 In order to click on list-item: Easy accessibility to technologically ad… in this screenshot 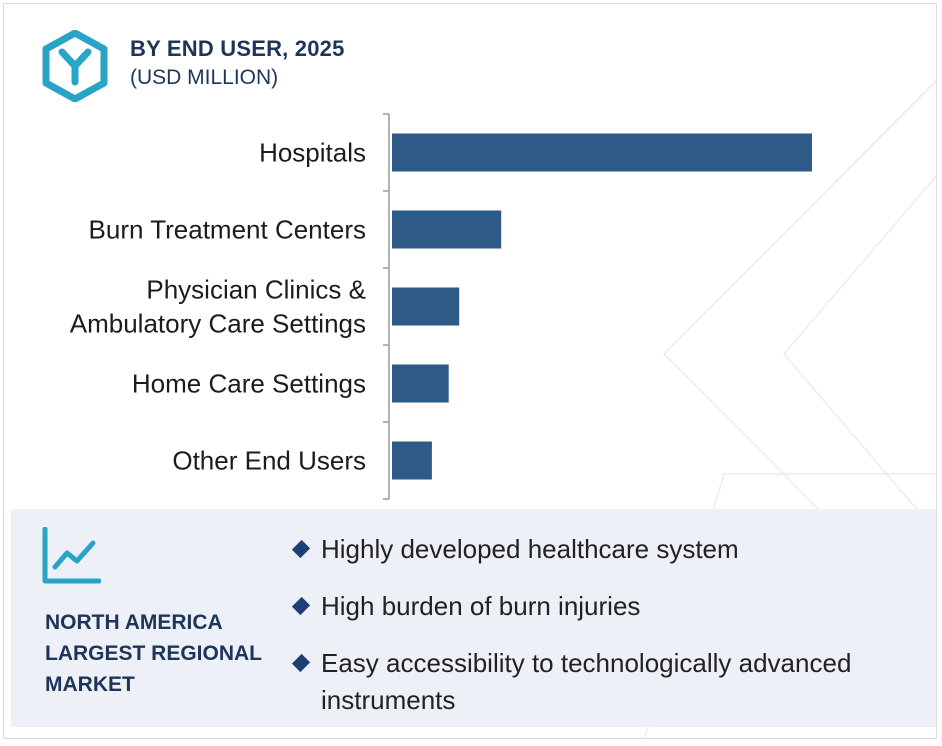, I will do `click(611, 682)`.